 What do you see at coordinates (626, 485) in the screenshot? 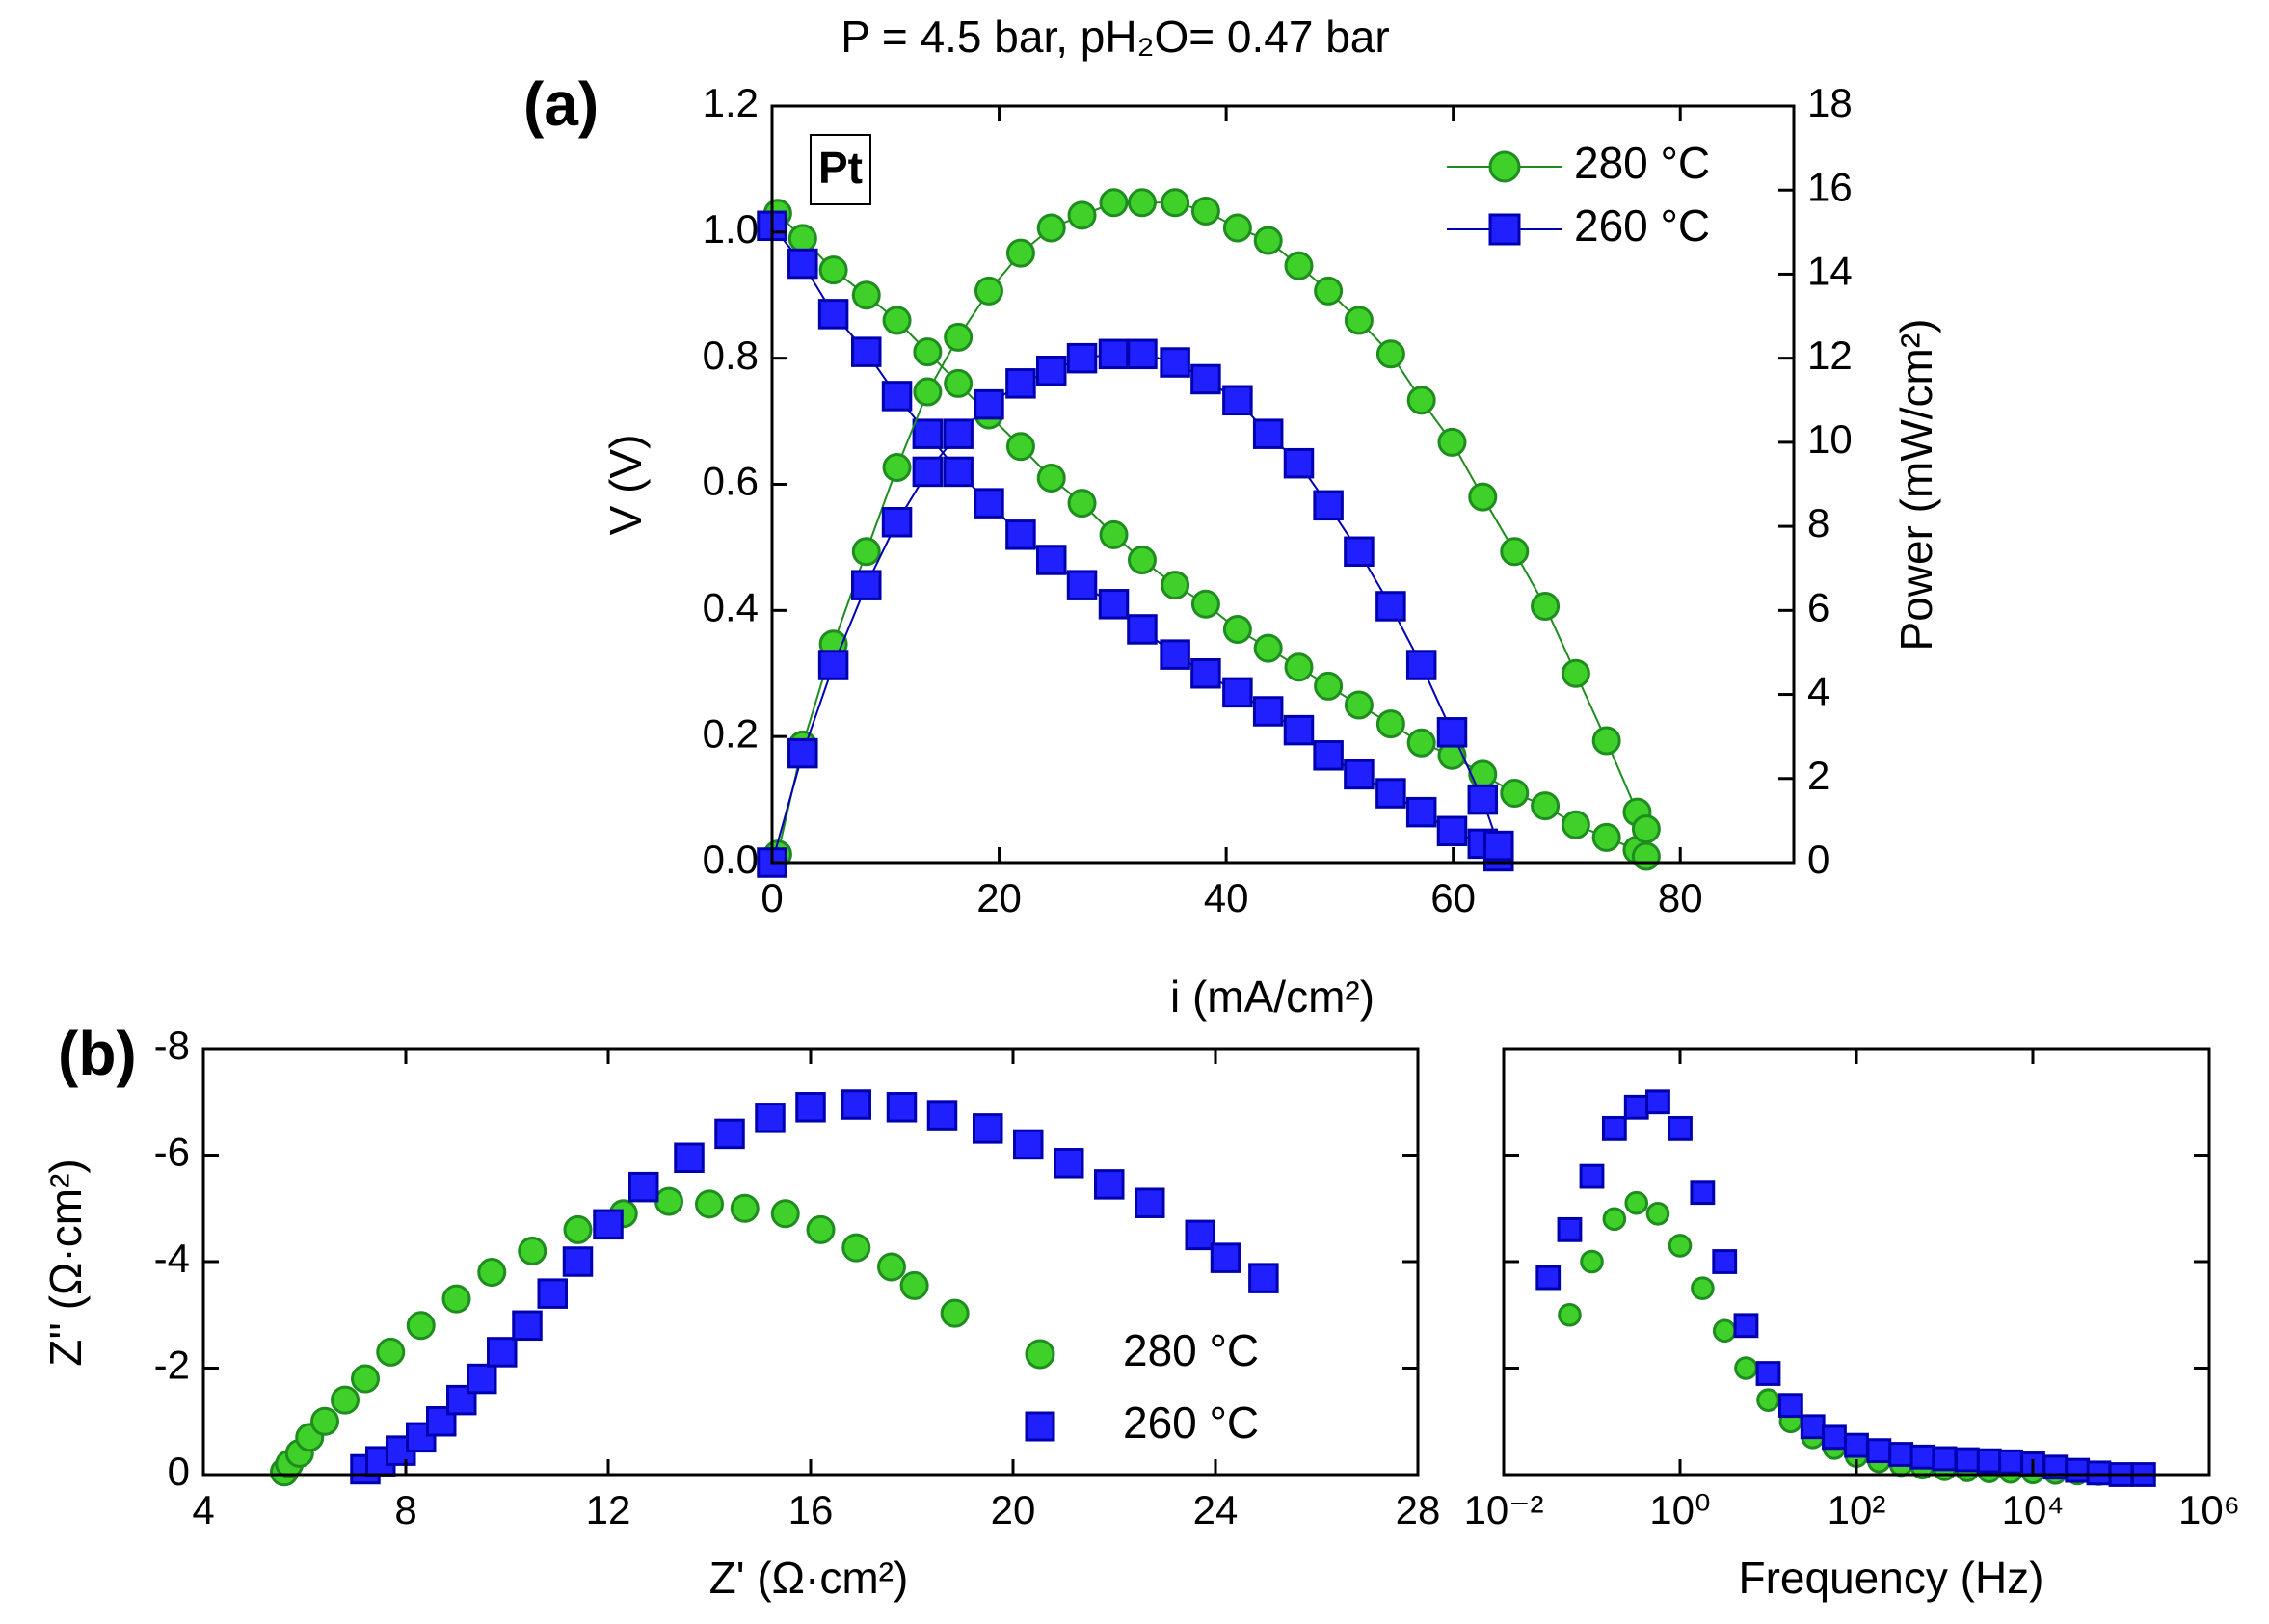
I see `y-axis-label: V (V)` at bounding box center [626, 485].